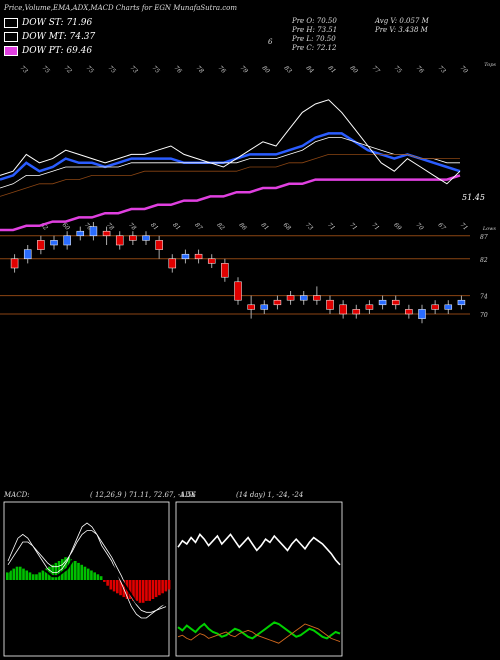 The image size is (500, 660). Describe the element at coordinates (57, 51) in the screenshot. I see `legend-label-pt: DOW PT: 69.46` at that location.